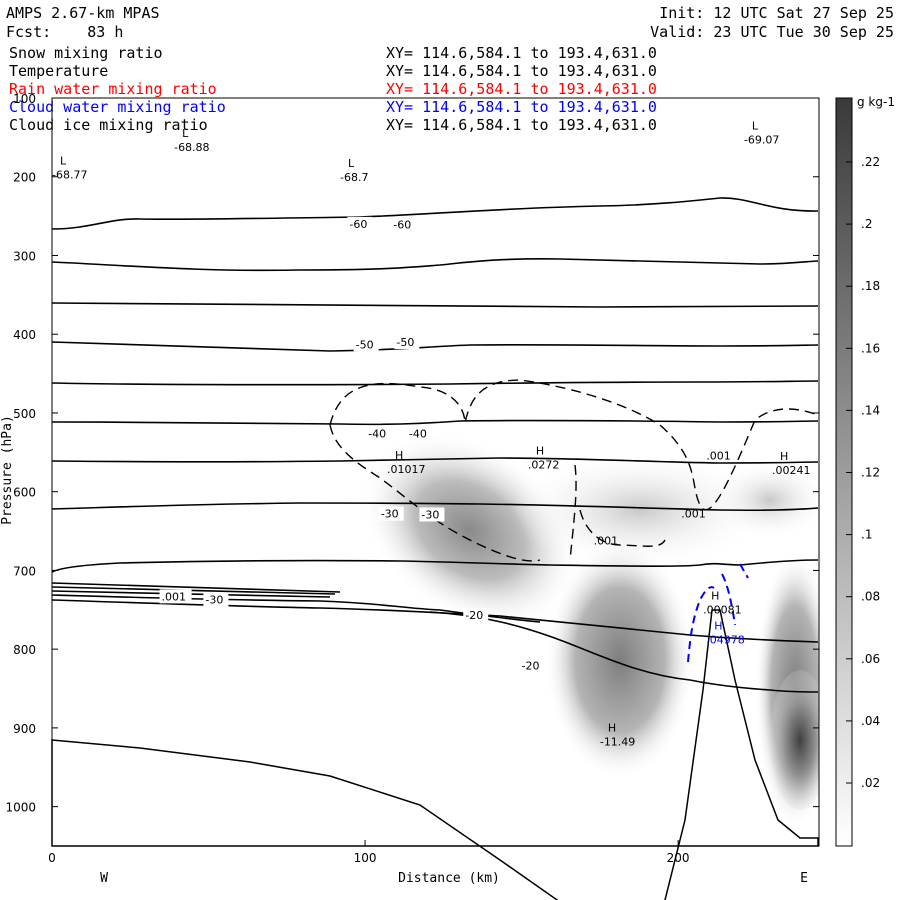  What do you see at coordinates (521, 53) in the screenshot?
I see `legend-xy-snow: XY= 114.6,584.1 to 193.4,631.0` at bounding box center [521, 53].